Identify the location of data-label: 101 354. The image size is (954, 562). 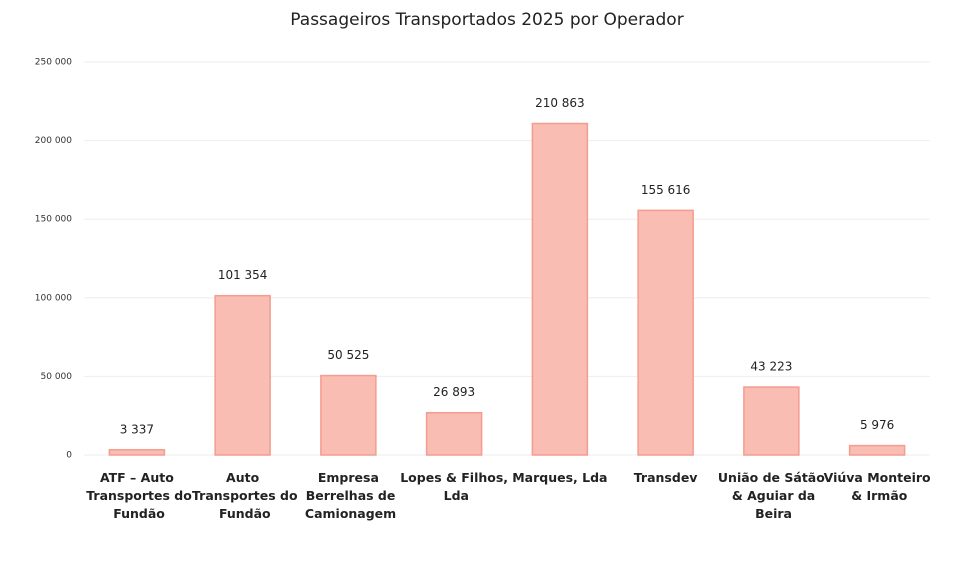
(243, 275).